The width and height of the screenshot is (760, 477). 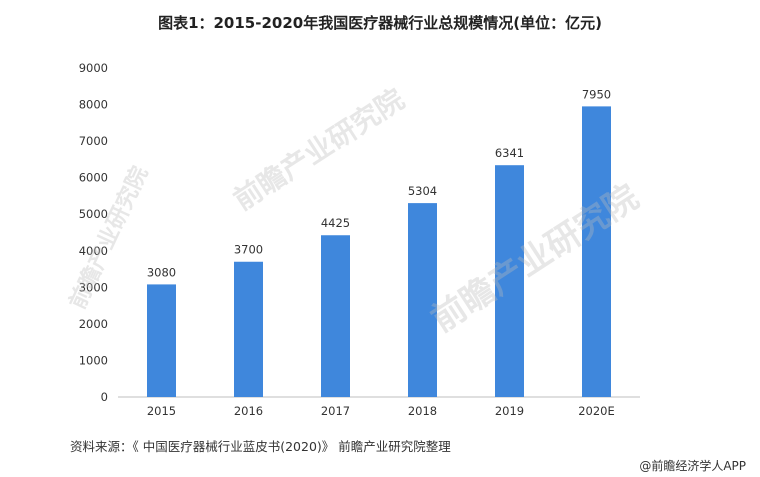 What do you see at coordinates (161, 272) in the screenshot?
I see `data-label: 3080` at bounding box center [161, 272].